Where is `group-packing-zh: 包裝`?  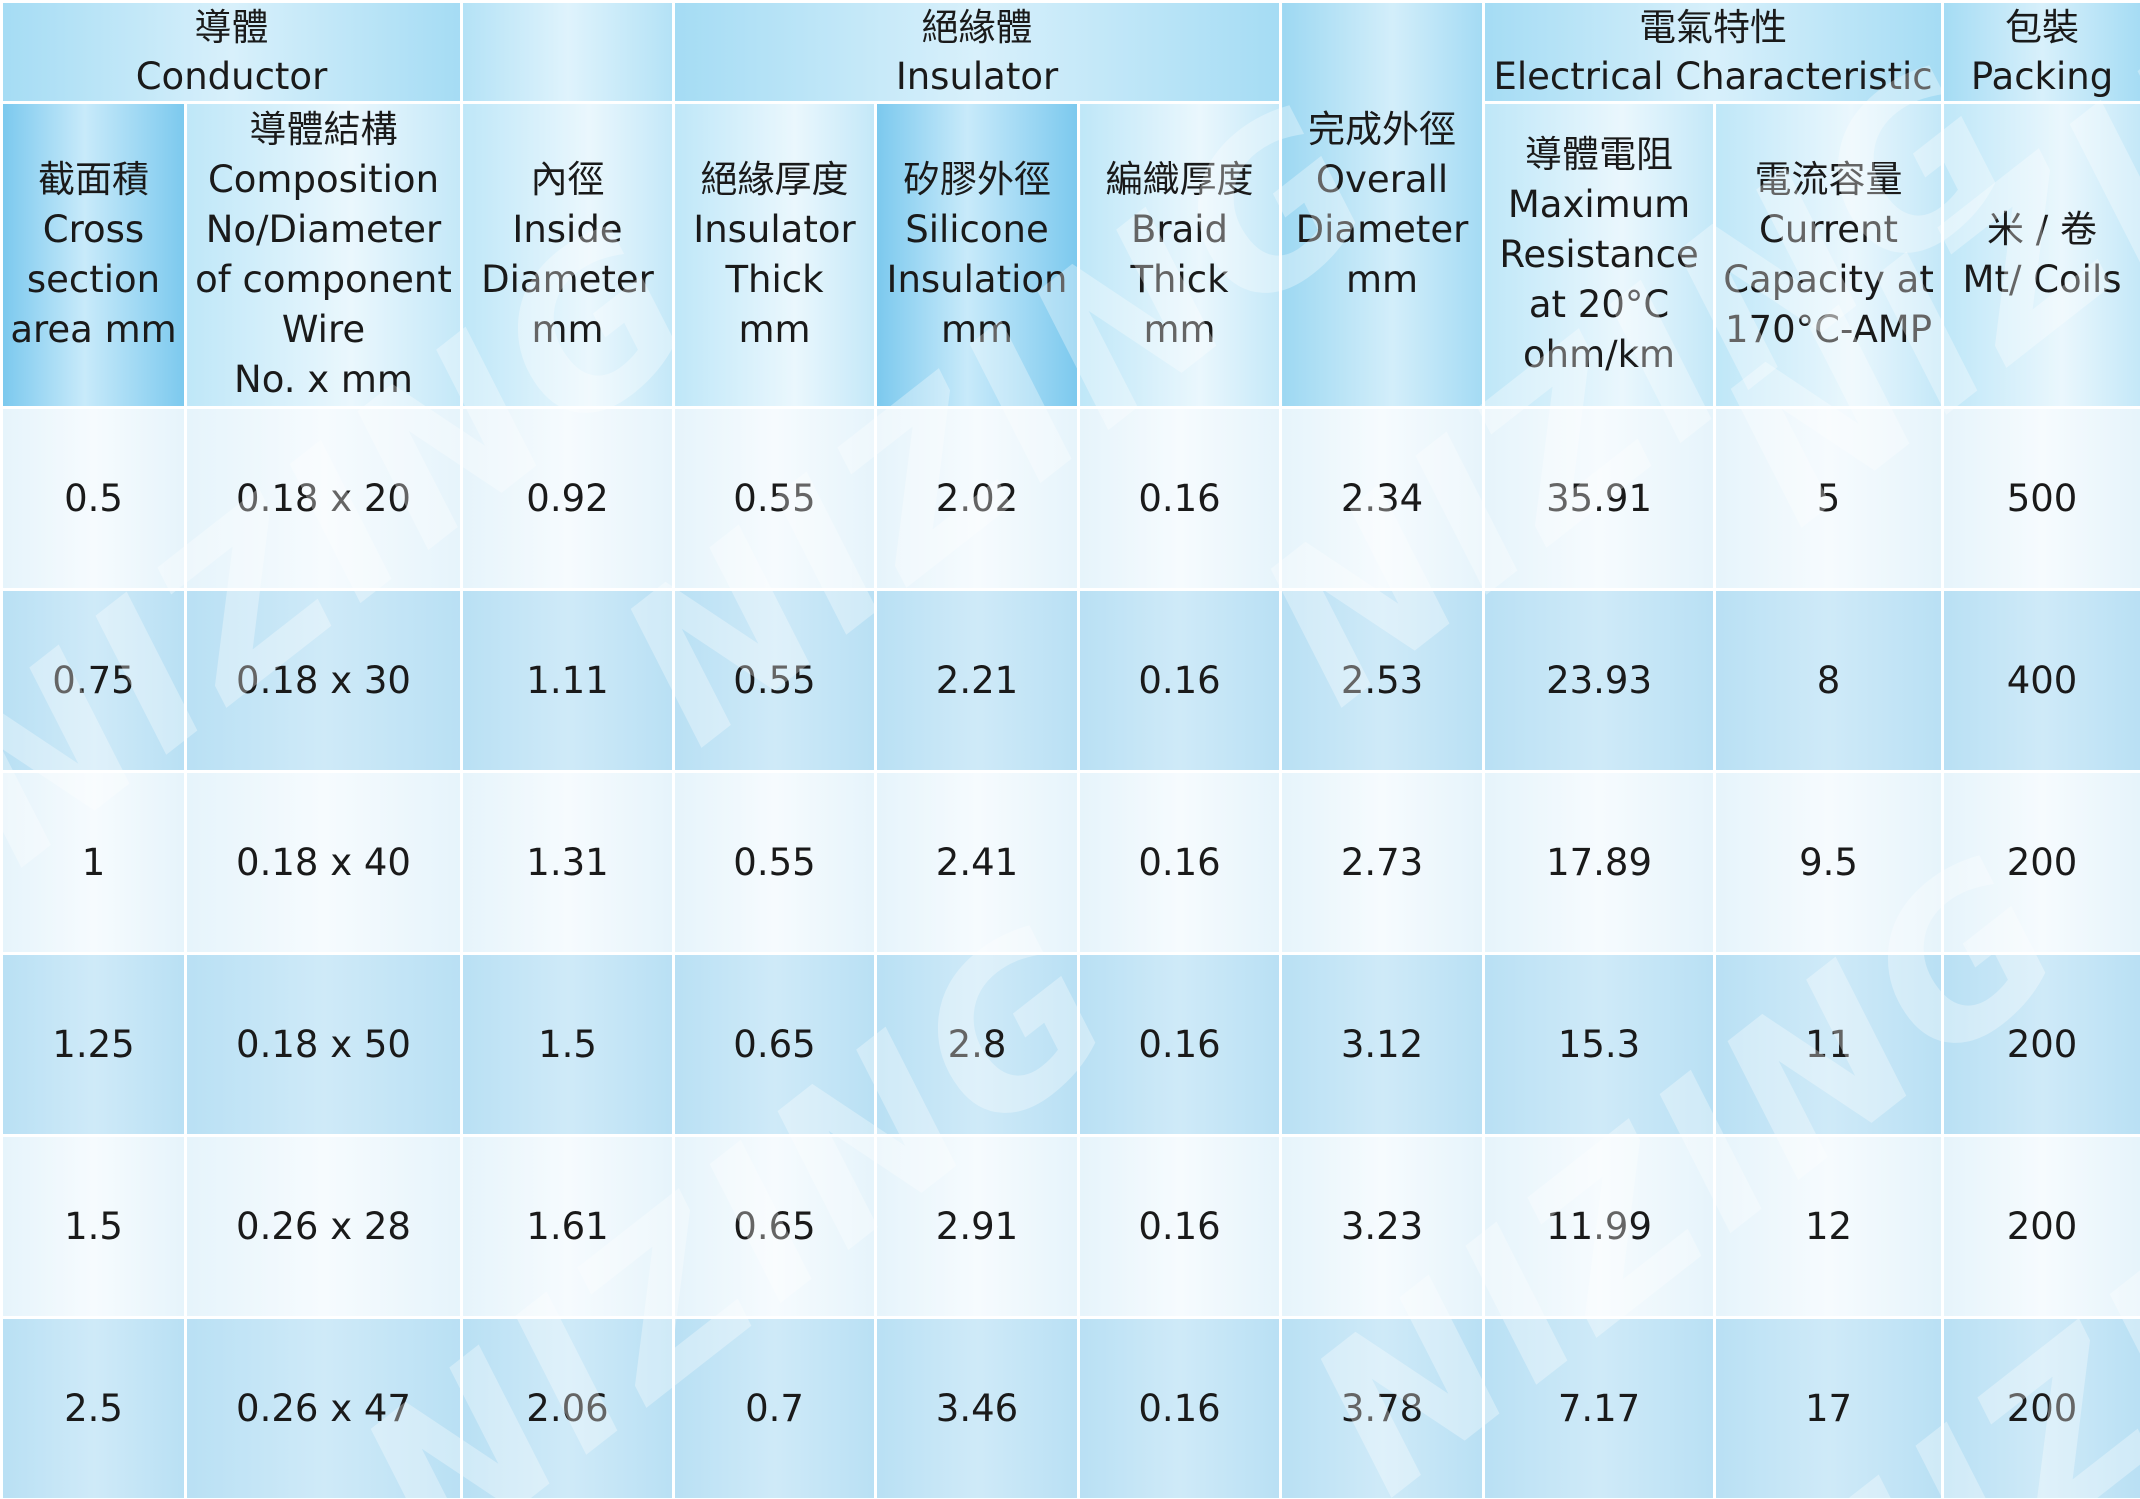 group-packing-zh: 包裝 is located at coordinates (2042, 27).